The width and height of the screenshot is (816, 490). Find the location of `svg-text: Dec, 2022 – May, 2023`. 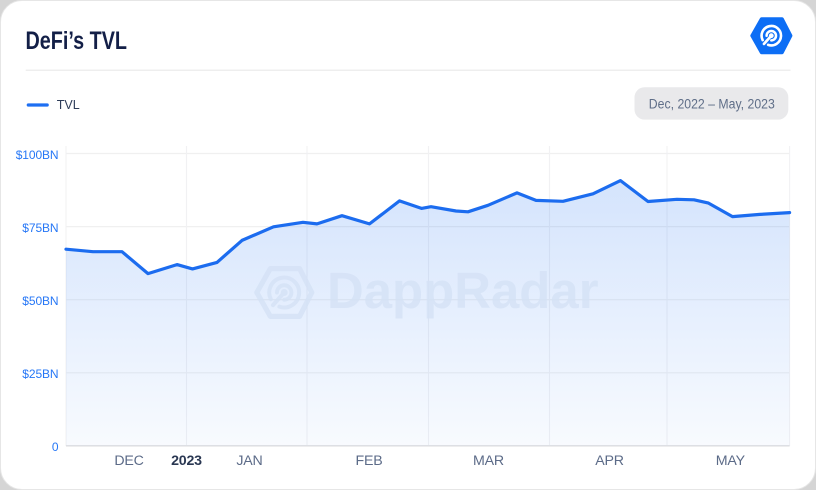

svg-text: Dec, 2022 – May, 2023 is located at coordinates (712, 103).